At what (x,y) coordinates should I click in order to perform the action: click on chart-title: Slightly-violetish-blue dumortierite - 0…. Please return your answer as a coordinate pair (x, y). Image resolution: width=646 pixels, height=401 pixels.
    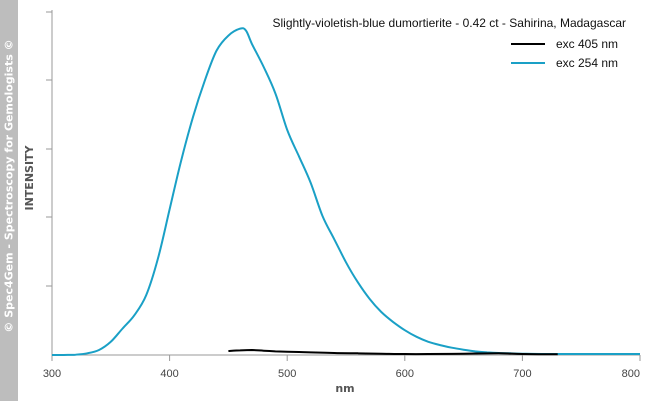
    Looking at the image, I should click on (450, 23).